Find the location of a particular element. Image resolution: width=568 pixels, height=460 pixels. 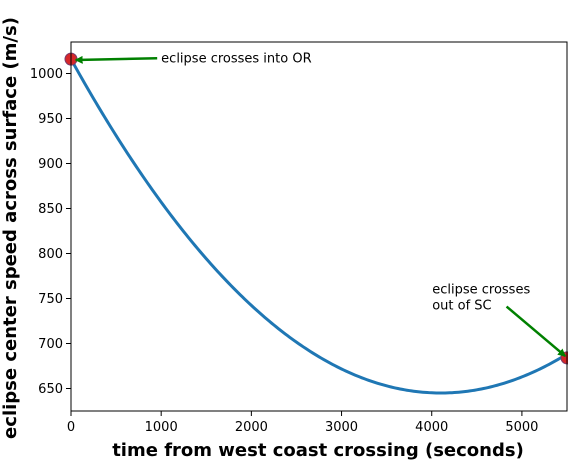

x-tick-label-4: 4000 is located at coordinates (431, 427).